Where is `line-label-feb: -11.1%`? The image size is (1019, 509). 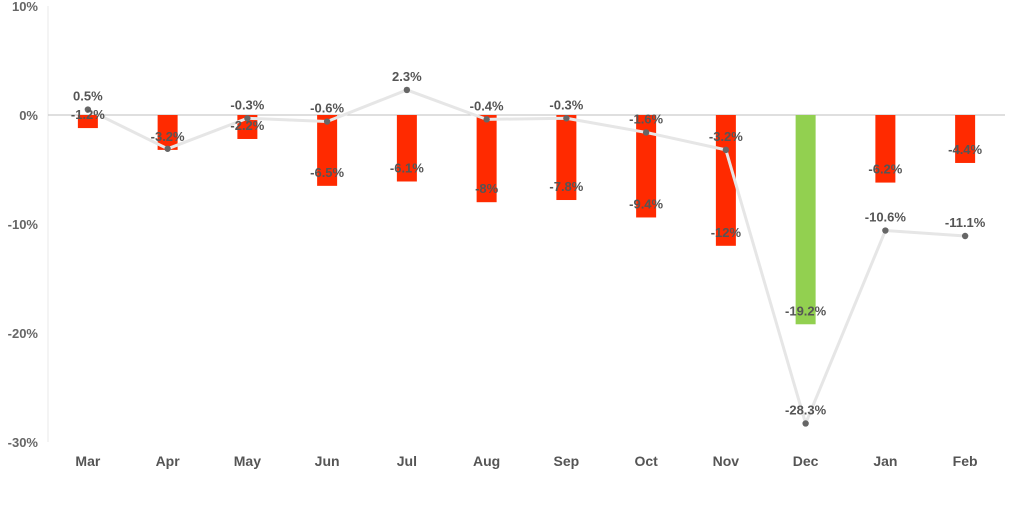
line-label-feb: -11.1% is located at coordinates (965, 222).